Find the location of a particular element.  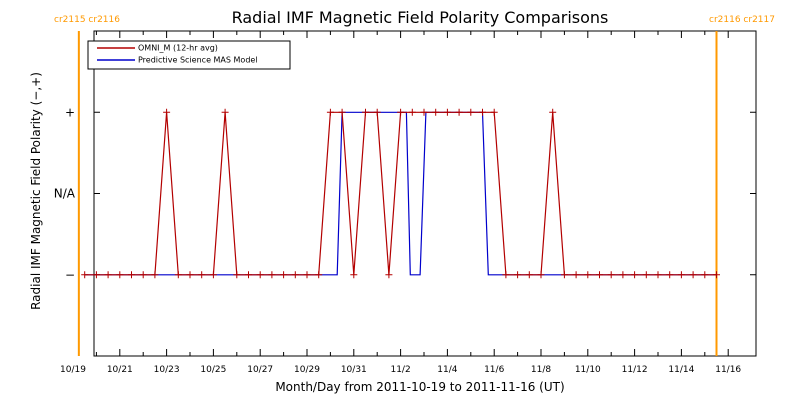

legend-label-omni: OMNI_M (12-hr avg) is located at coordinates (178, 48).